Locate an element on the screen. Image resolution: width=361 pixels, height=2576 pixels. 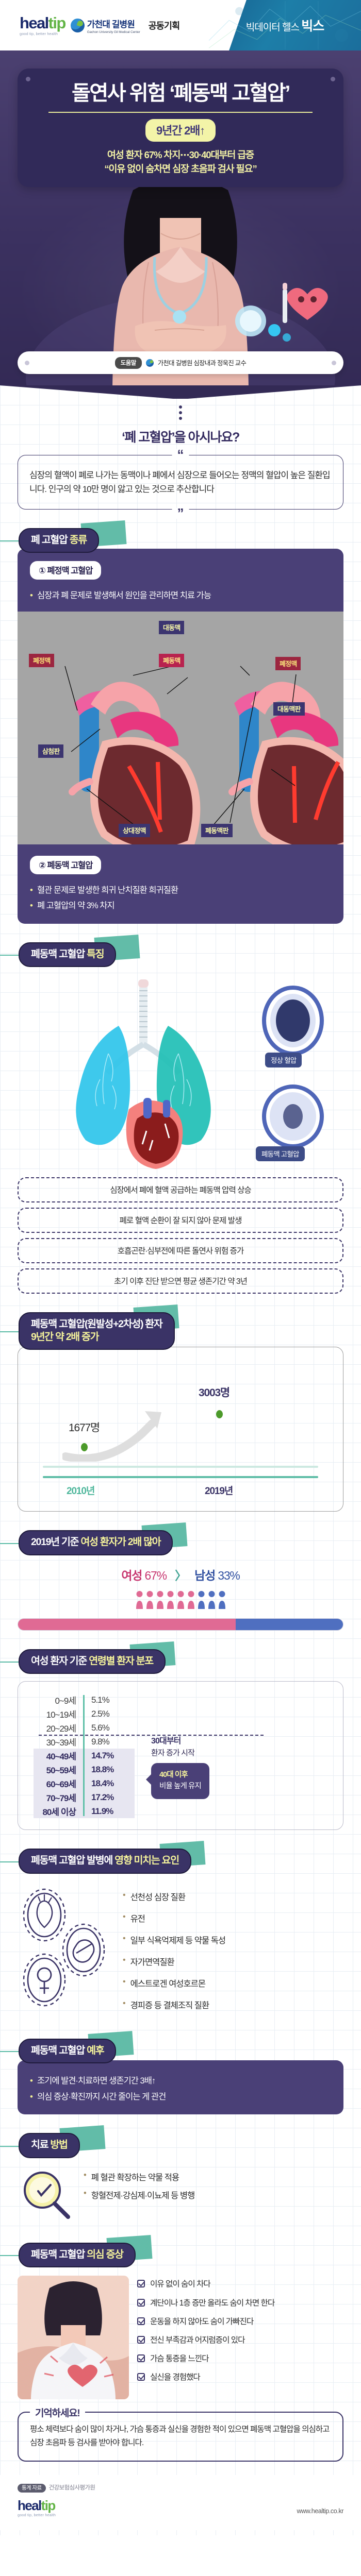
trend-xlabel-2010: 2010년 is located at coordinates (81, 1491).